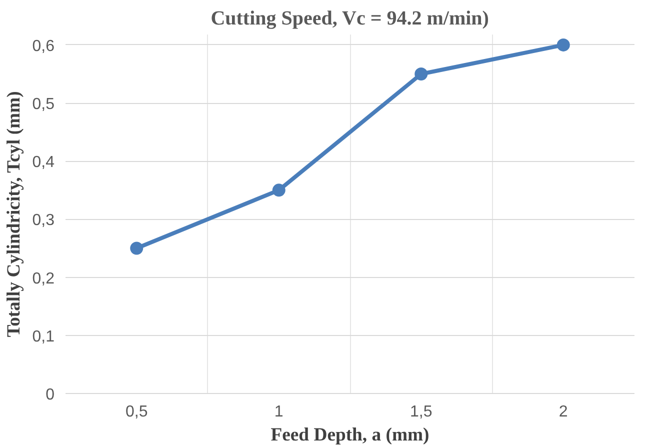  Describe the element at coordinates (279, 412) in the screenshot. I see `x-tick-label: 1` at that location.